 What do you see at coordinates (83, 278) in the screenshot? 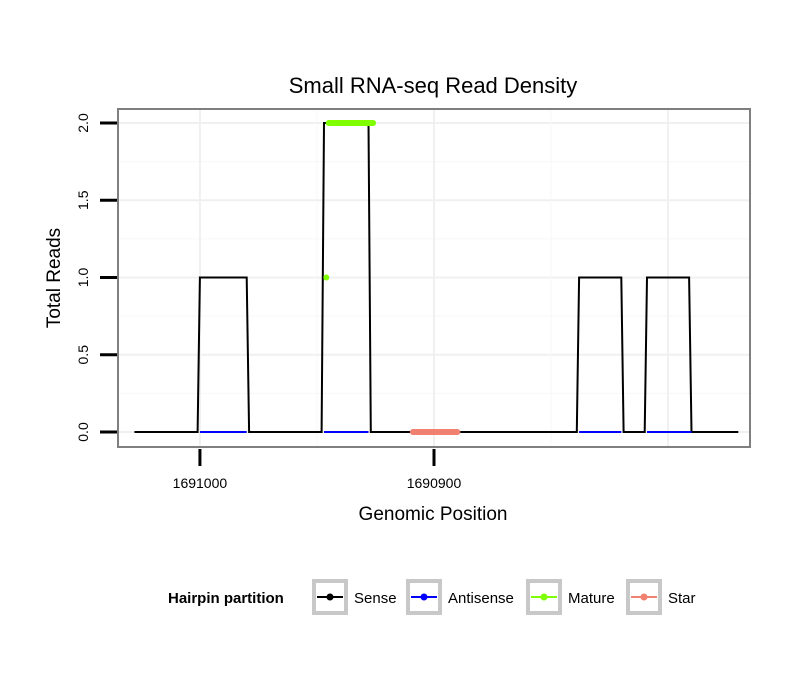
I see `y-tick-label-1-0: 1.0` at bounding box center [83, 278].